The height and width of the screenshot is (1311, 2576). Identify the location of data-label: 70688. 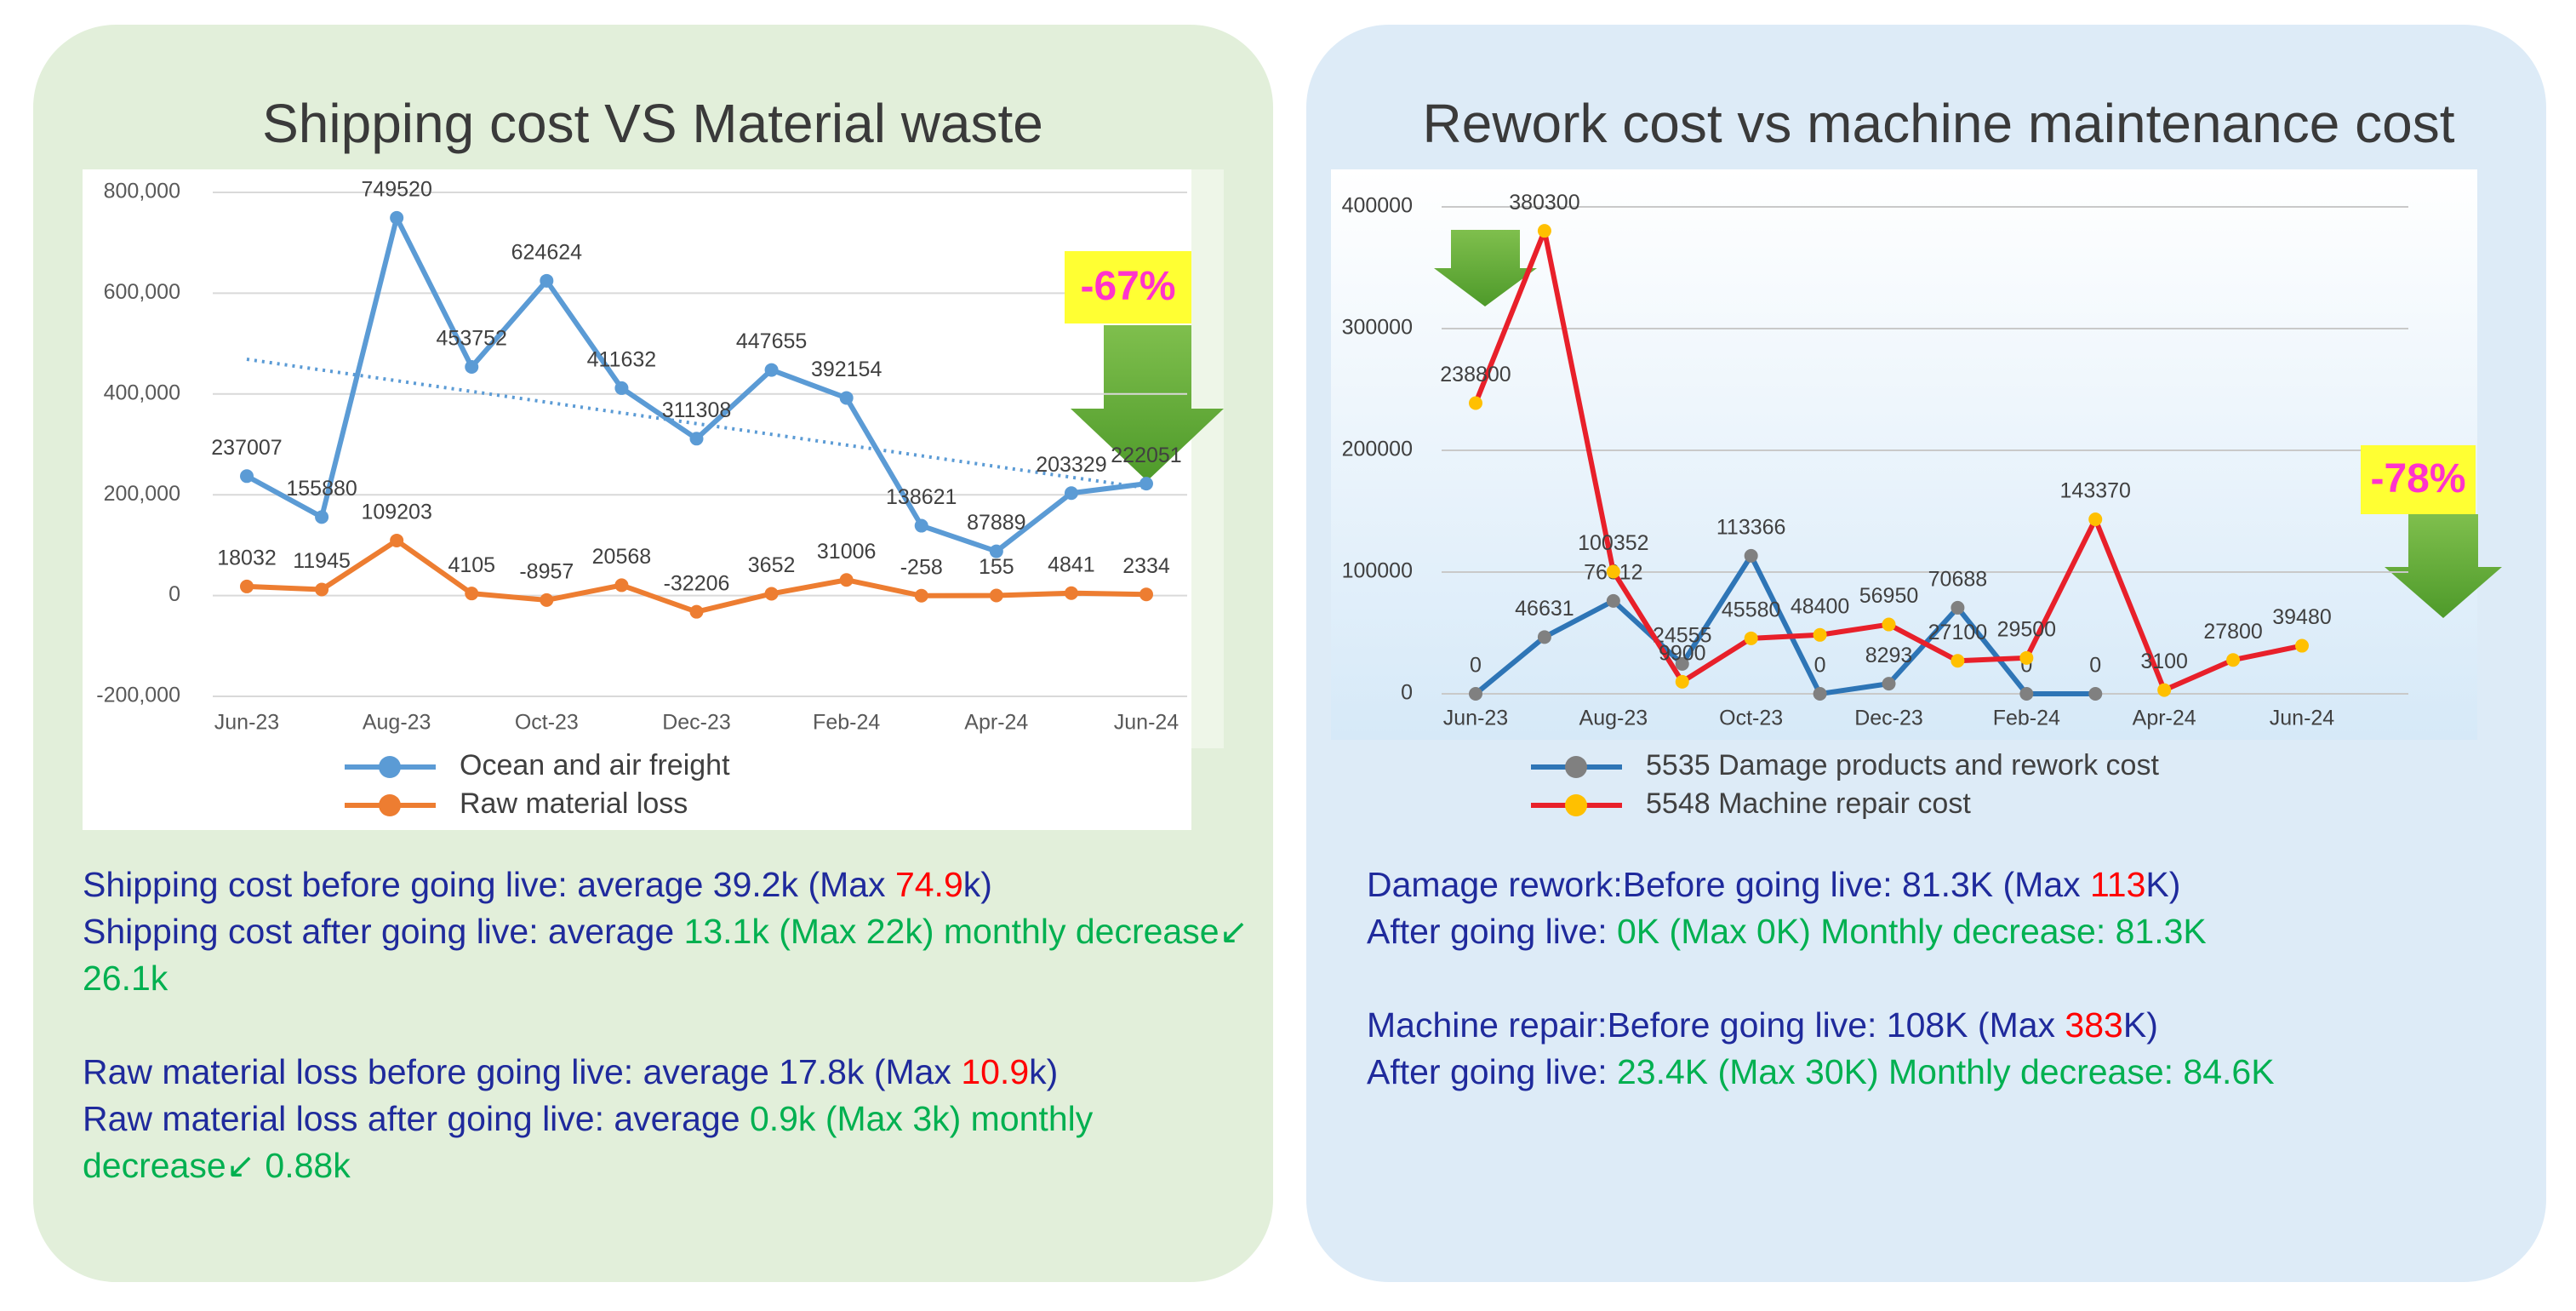
(1958, 580).